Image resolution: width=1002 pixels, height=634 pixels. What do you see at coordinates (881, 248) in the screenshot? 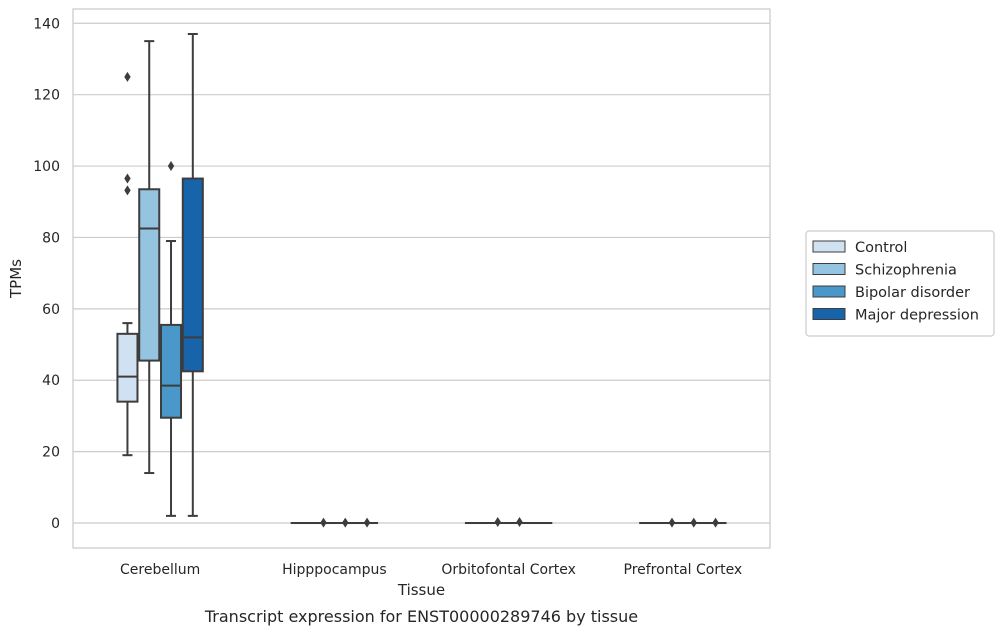
I see `legend-label: Control` at bounding box center [881, 248].